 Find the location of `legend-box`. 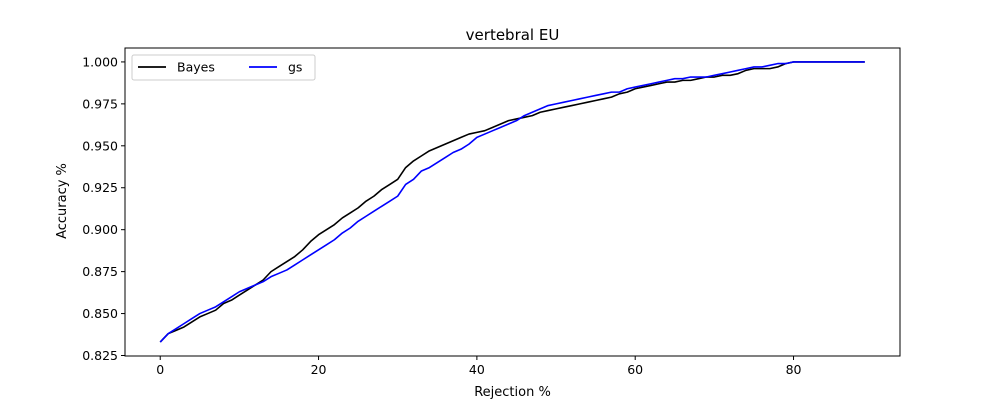

legend-box is located at coordinates (223, 67).